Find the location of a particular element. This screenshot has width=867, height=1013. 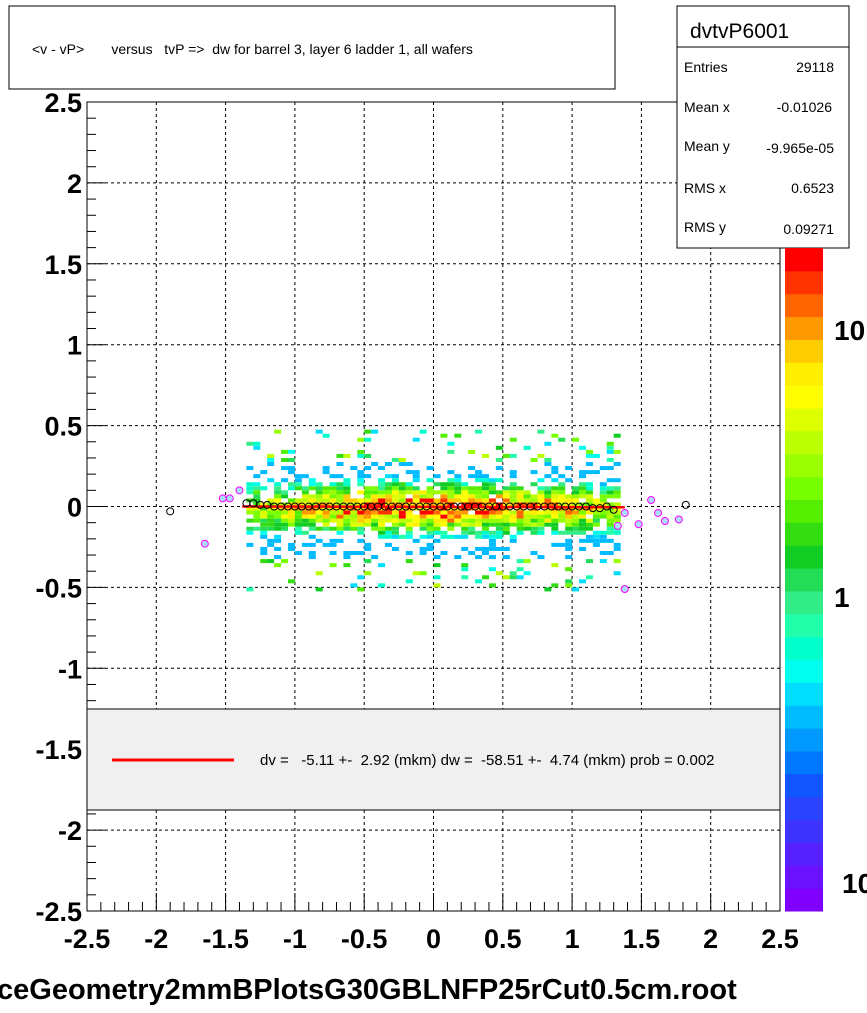

x-tick-label: -2.5 is located at coordinates (87, 939).